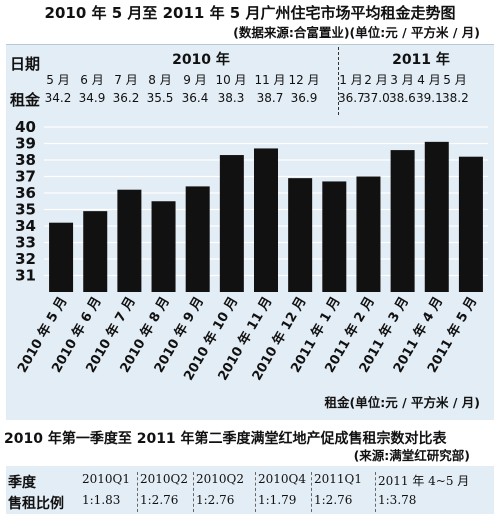 The height and width of the screenshot is (518, 500). Describe the element at coordinates (304, 80) in the screenshot. I see `month-cell: 12 月` at that location.